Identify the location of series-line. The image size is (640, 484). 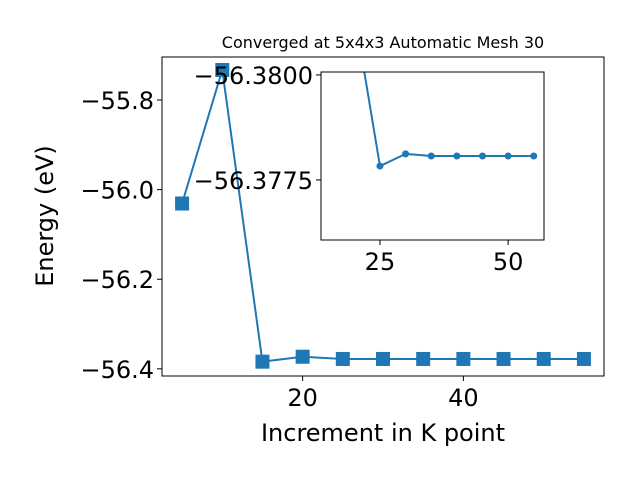
(448, 120).